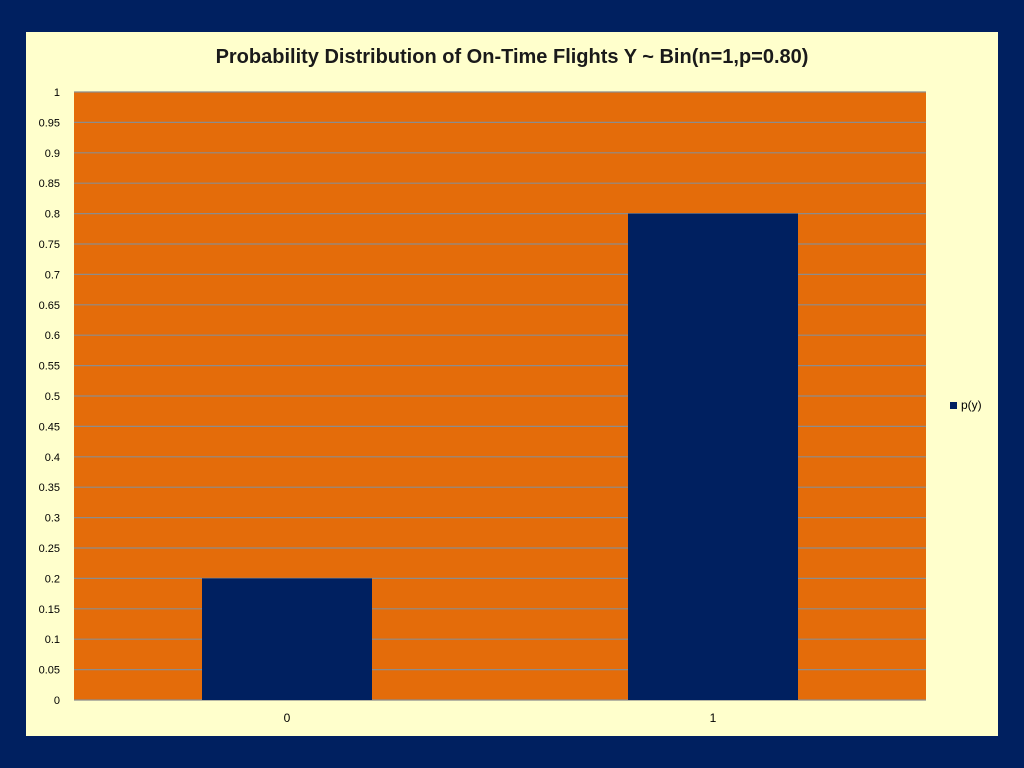 This screenshot has width=1024, height=768. Describe the element at coordinates (49, 123) in the screenshot. I see `y-tick-label: 0.95` at that location.